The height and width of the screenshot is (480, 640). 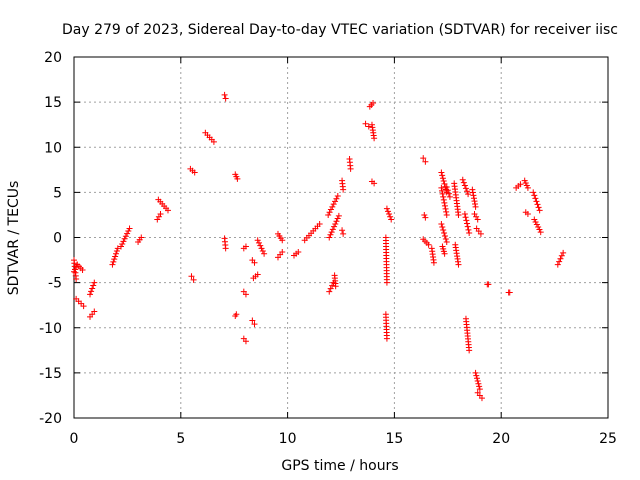 I want to click on x-tick-label: 10, so click(x=288, y=439).